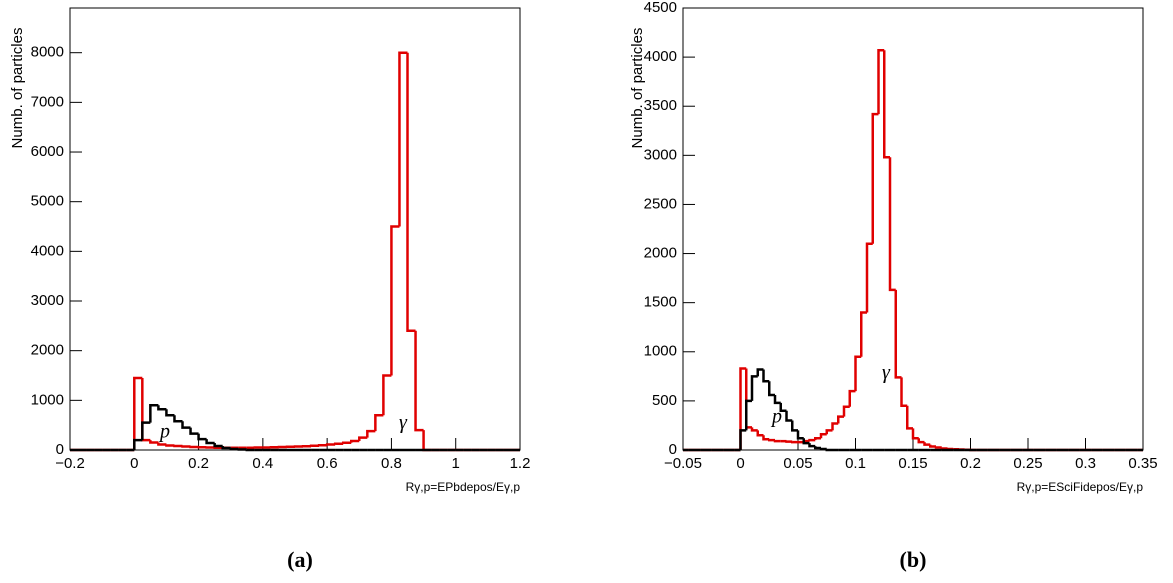  What do you see at coordinates (47, 250) in the screenshot?
I see `y-tick-label: 4000` at bounding box center [47, 250].